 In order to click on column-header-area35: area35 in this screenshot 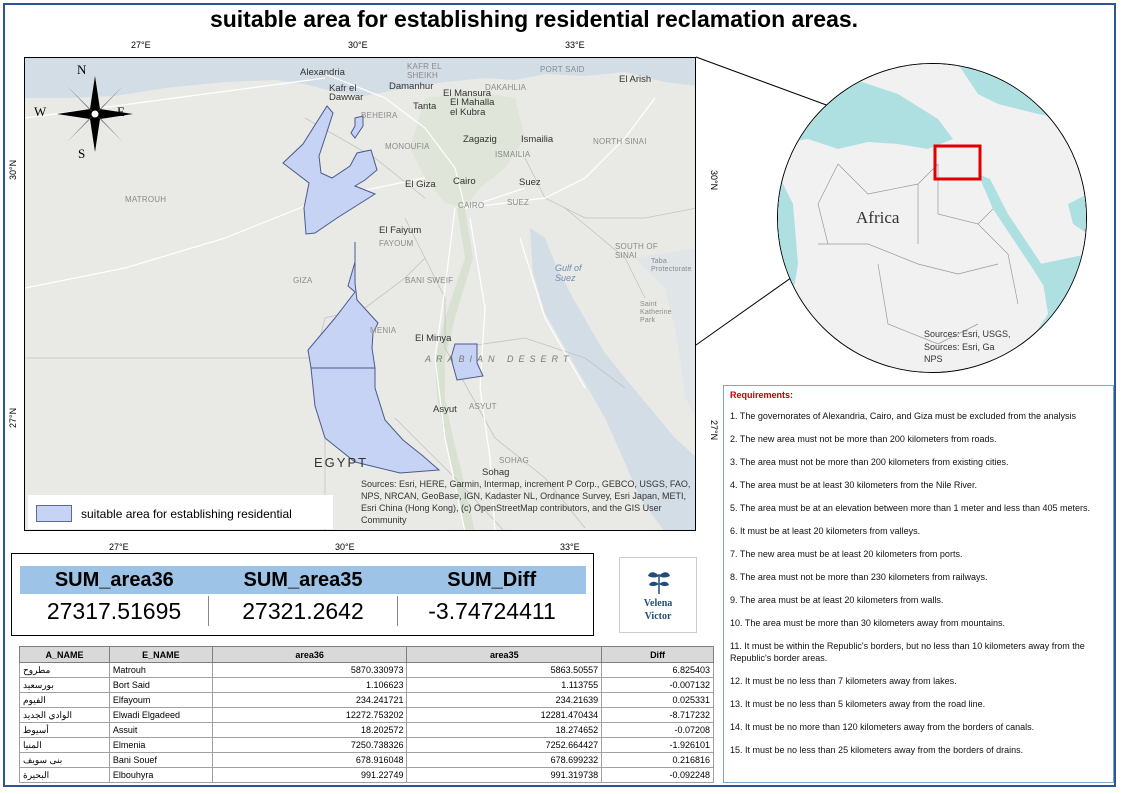, I will do `click(504, 654)`.